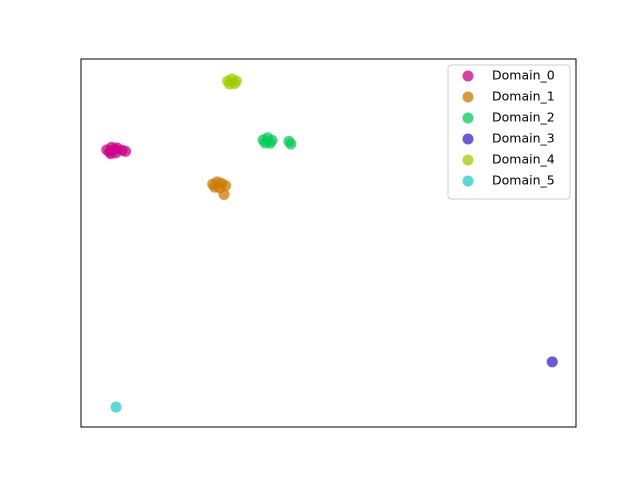 The image size is (640, 484). What do you see at coordinates (523, 138) in the screenshot?
I see `legend-label: Domain_3` at bounding box center [523, 138].